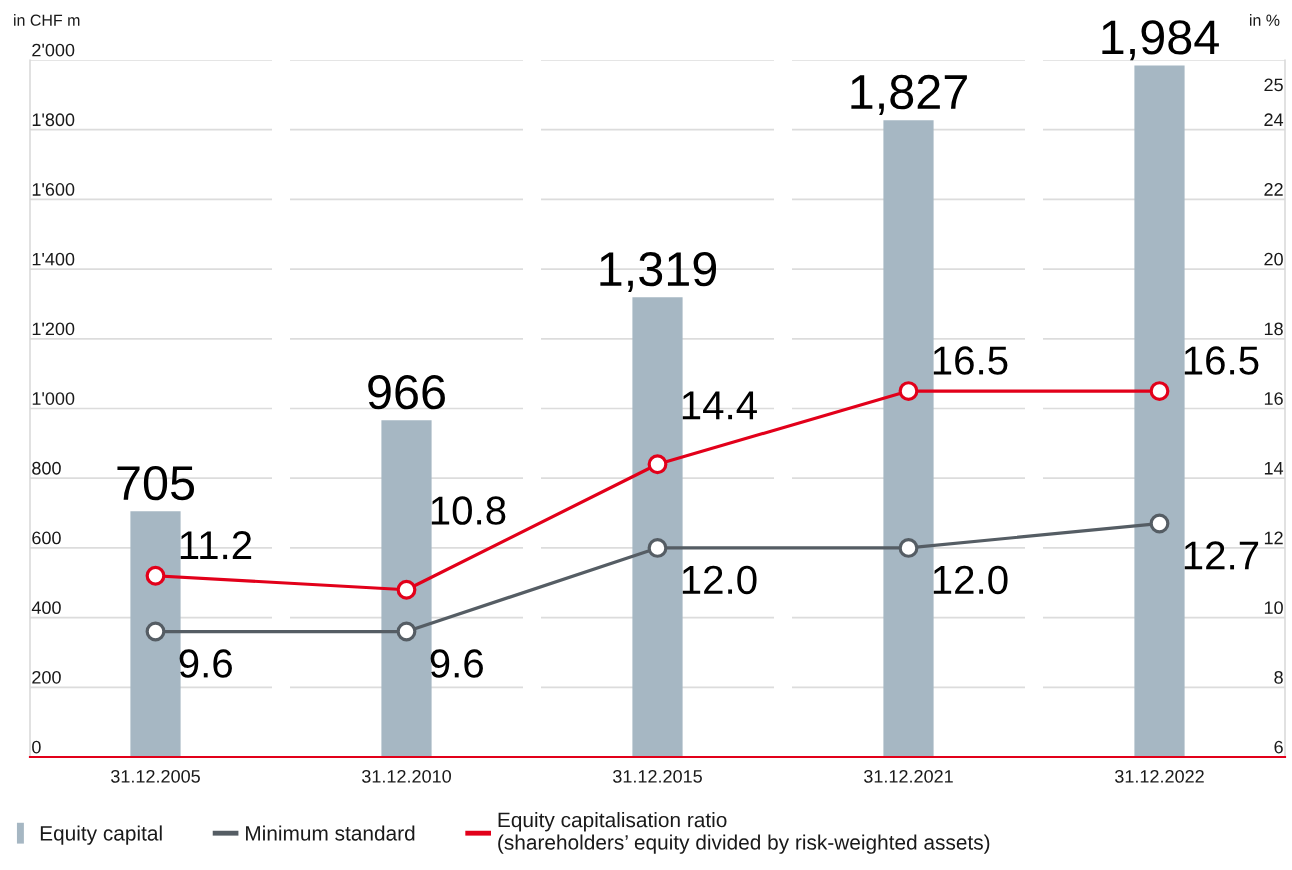 This screenshot has width=1292, height=870. I want to click on y2-tick-label: 20, so click(1273, 259).